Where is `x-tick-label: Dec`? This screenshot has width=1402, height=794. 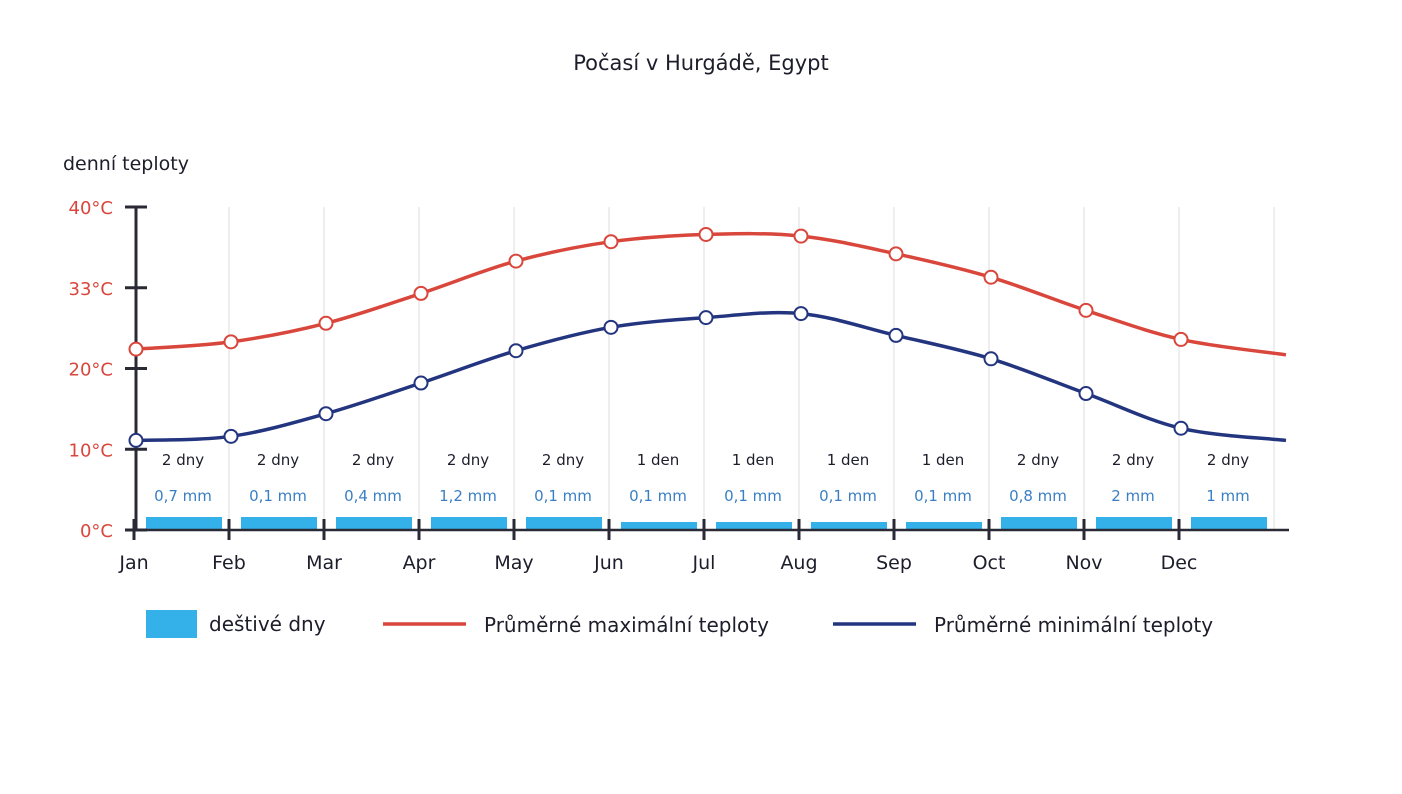 x-tick-label: Dec is located at coordinates (1179, 563).